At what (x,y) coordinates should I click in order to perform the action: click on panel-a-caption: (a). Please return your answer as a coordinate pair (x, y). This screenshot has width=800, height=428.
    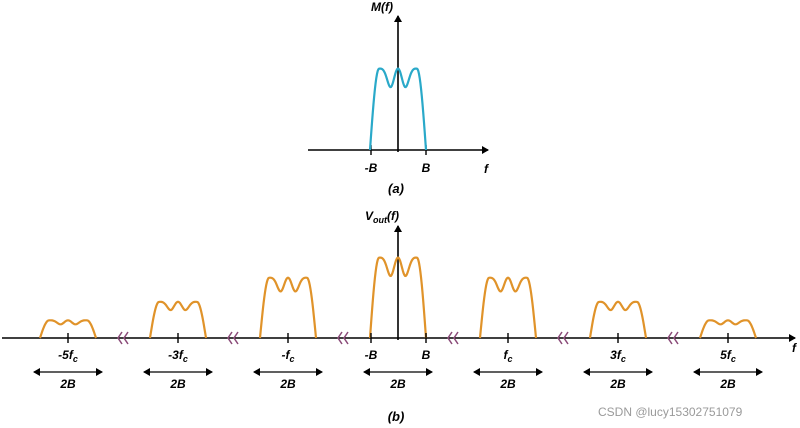
    Looking at the image, I should click on (396, 188).